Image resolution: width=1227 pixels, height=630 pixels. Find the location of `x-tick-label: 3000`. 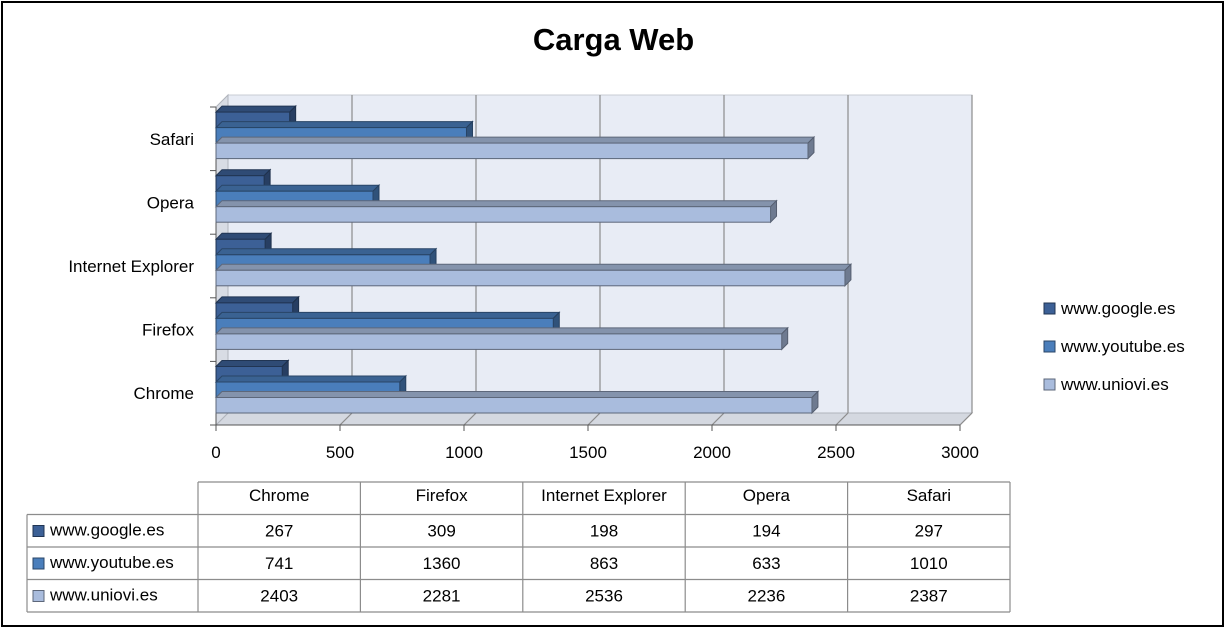

x-tick-label: 3000 is located at coordinates (960, 452).